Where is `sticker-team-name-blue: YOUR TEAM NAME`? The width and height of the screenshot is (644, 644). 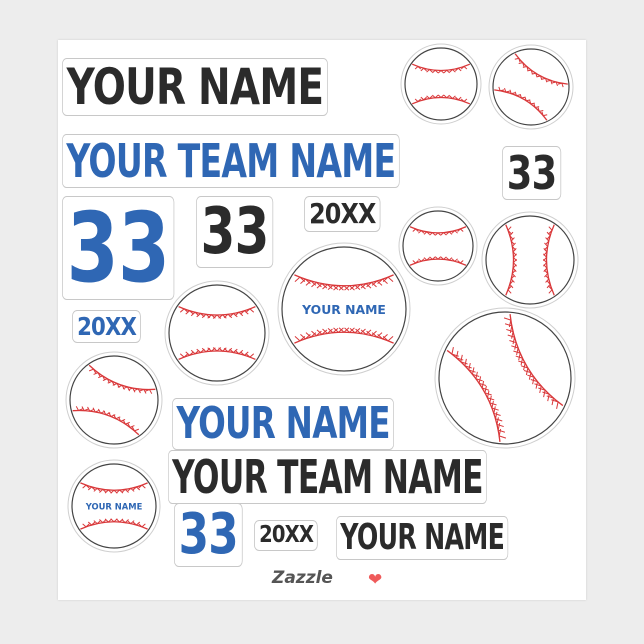 sticker-team-name-blue: YOUR TEAM NAME is located at coordinates (231, 161).